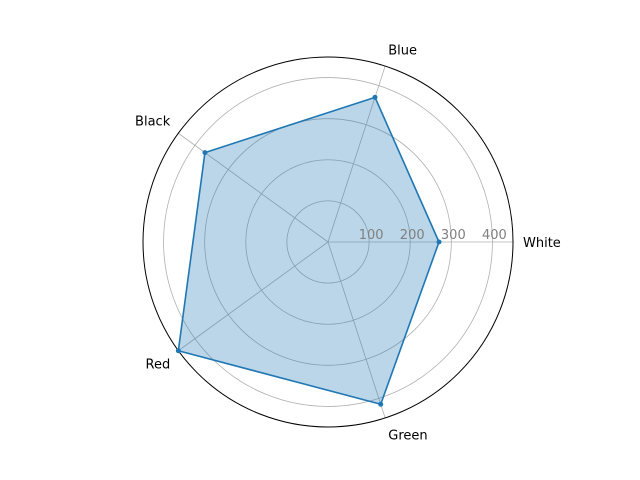  I want to click on data-point-blue, so click(375, 97).